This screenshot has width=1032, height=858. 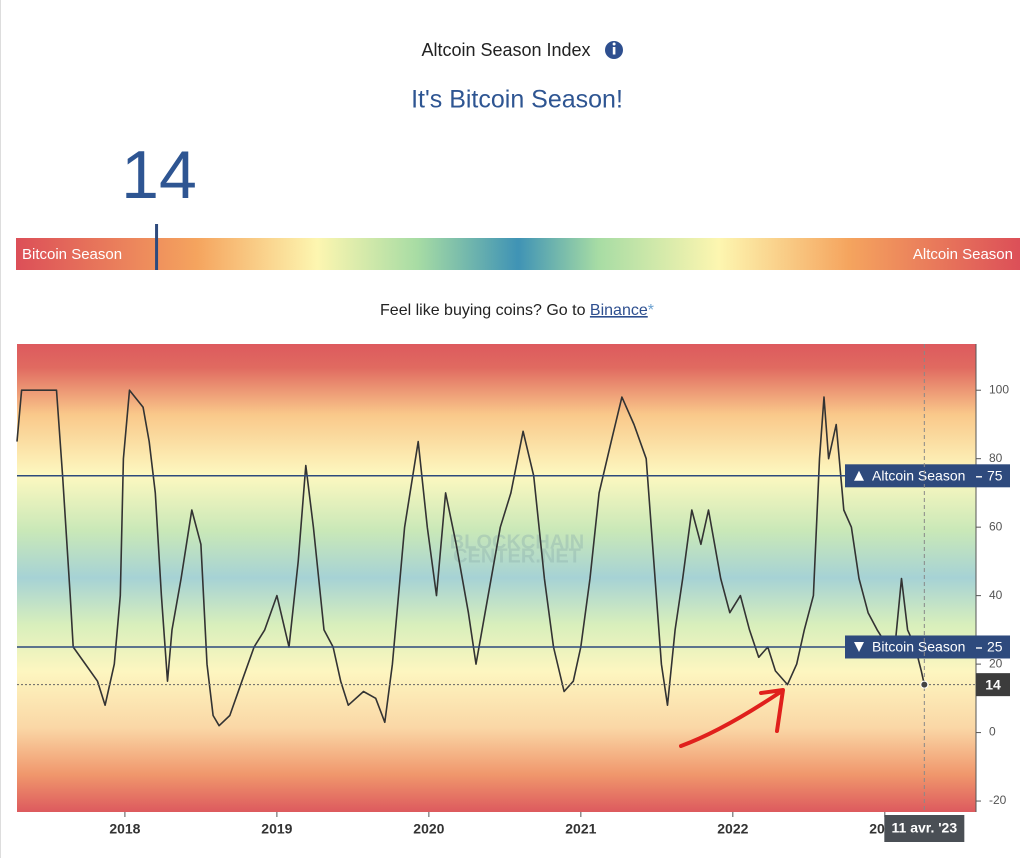 What do you see at coordinates (276, 829) in the screenshot?
I see `x-tick-label: 2019` at bounding box center [276, 829].